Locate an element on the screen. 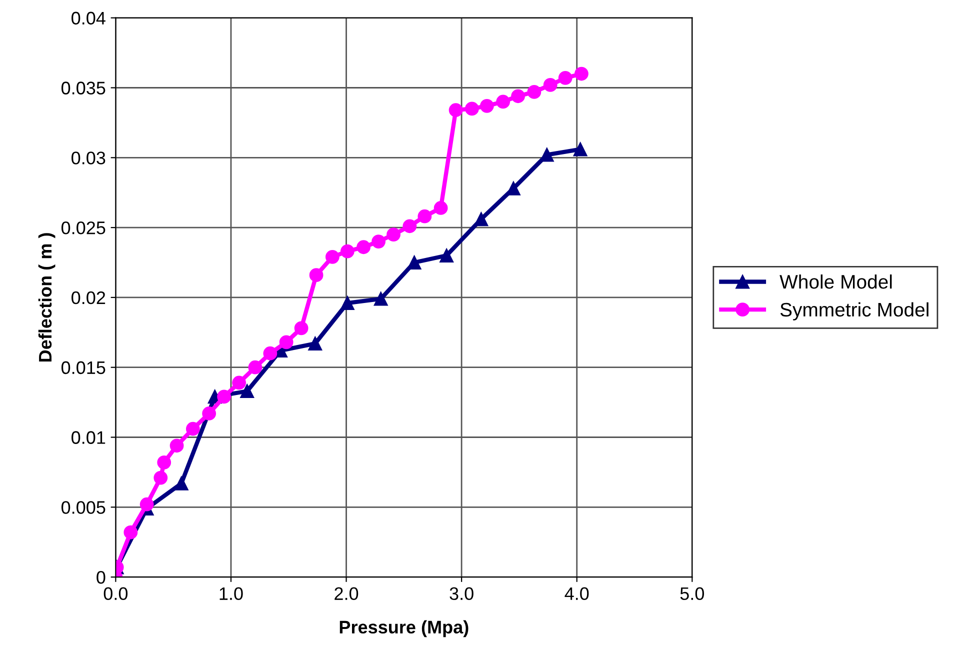 This screenshot has width=964, height=661. x-tick-label: 2.0 is located at coordinates (346, 593).